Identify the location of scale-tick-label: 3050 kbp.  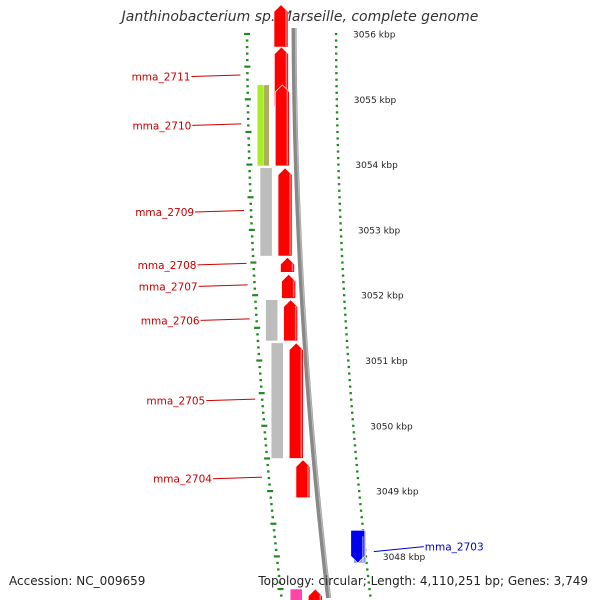
(391, 427).